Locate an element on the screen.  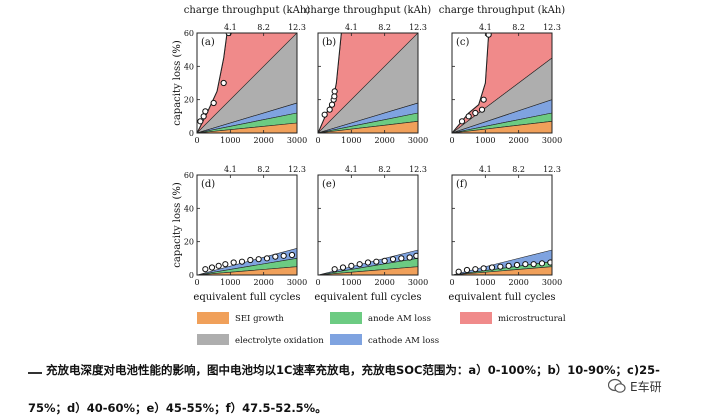
caption-line-2: 75%；d）40-60%；e）45-55%；f）47.5-52.5%。 is located at coordinates (363, 408).